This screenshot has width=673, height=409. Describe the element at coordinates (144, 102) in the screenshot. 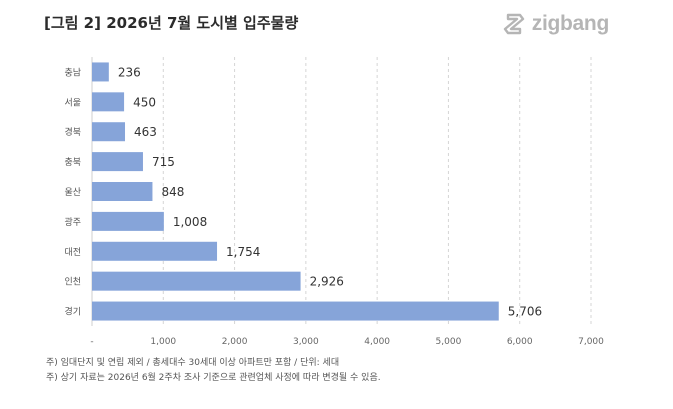

I see `data-label: 450` at that location.